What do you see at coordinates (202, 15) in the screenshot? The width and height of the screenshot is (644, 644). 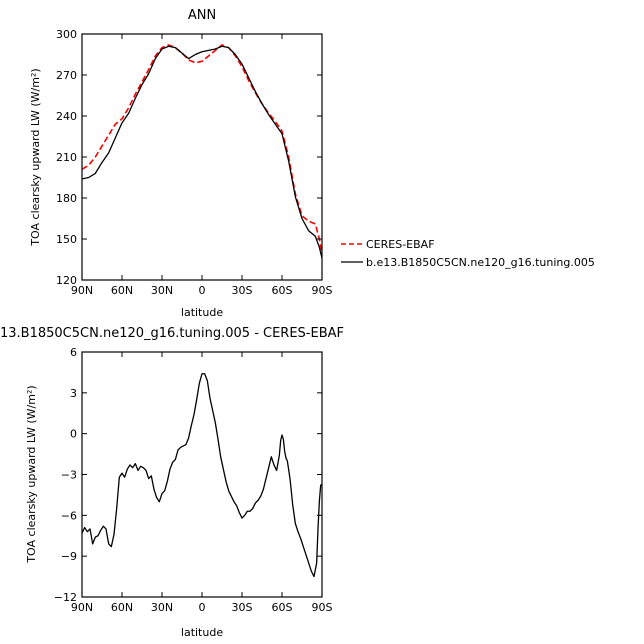 I see `top-title: ANN` at bounding box center [202, 15].